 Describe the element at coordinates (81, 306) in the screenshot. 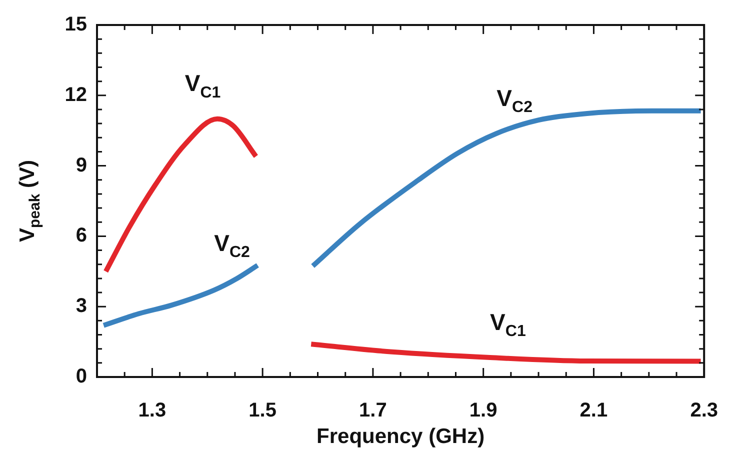

I see `y-tick-label: 3` at that location.